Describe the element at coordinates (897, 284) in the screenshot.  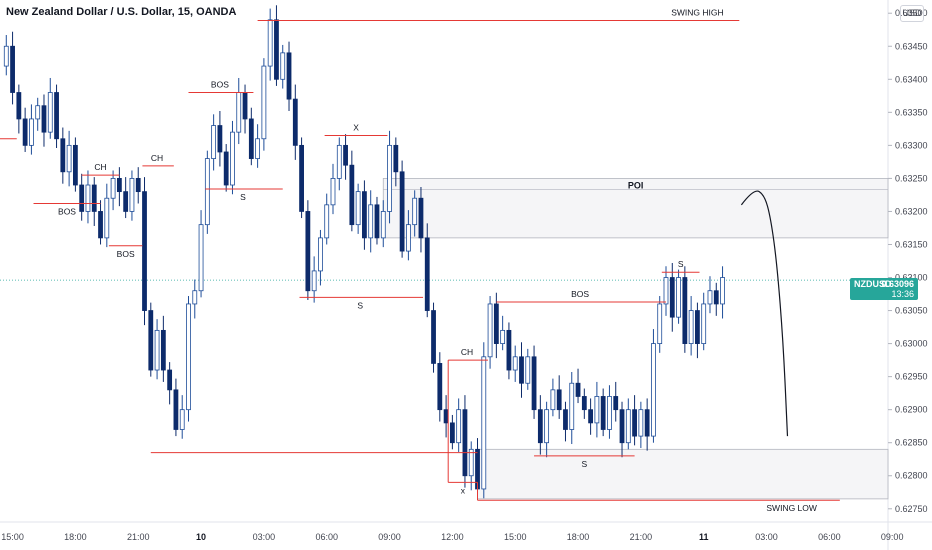
I see `last-price-value: 0.63096` at that location.